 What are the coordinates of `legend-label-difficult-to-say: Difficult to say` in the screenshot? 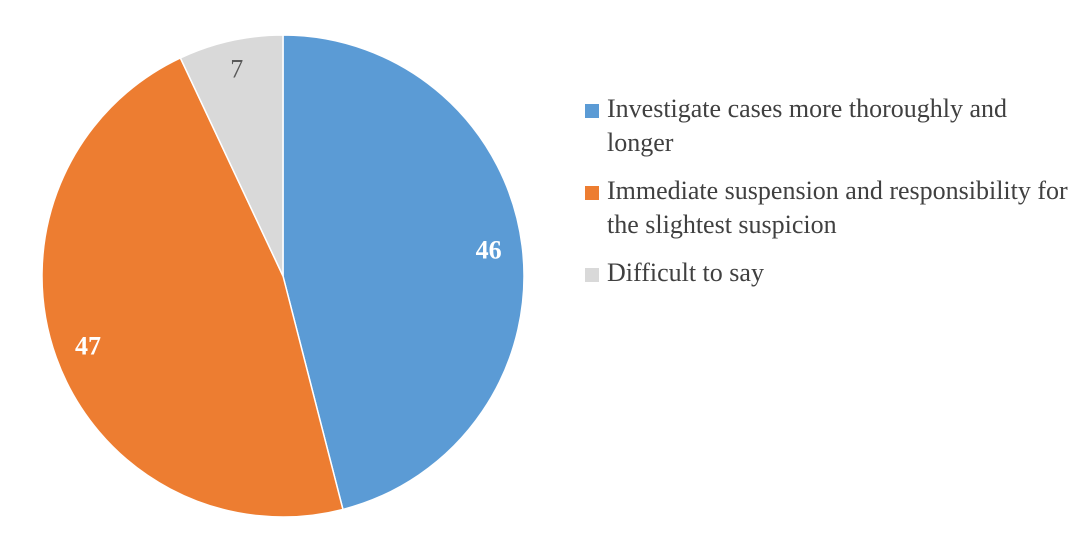 It's located at (685, 272).